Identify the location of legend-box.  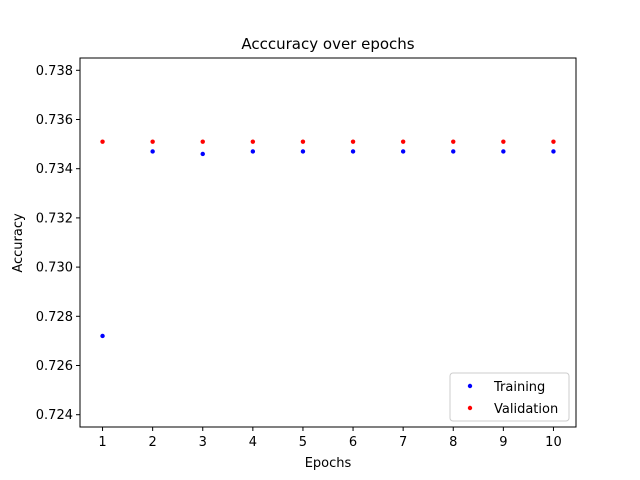
(509, 397).